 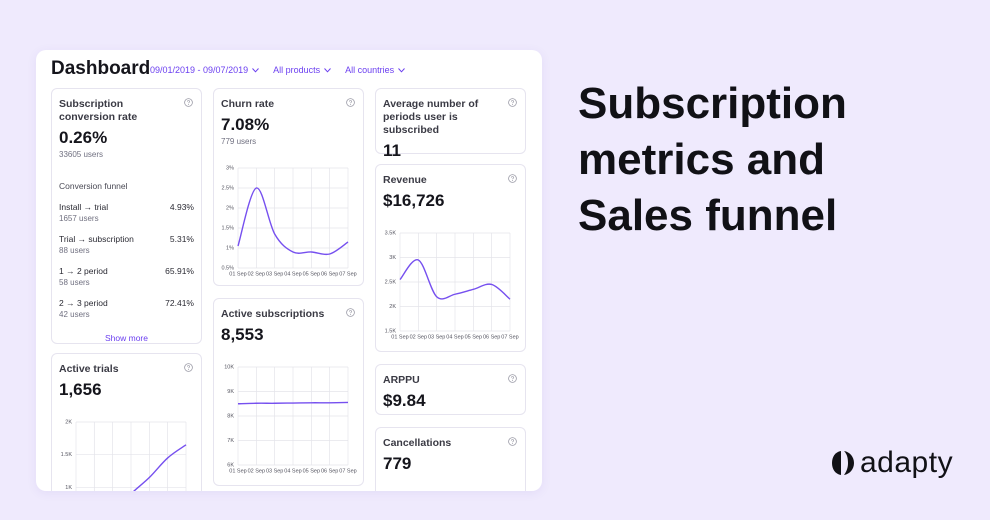 What do you see at coordinates (126, 308) in the screenshot?
I see `funnel-row: 2 → 3 period 42 users 72.41%` at bounding box center [126, 308].